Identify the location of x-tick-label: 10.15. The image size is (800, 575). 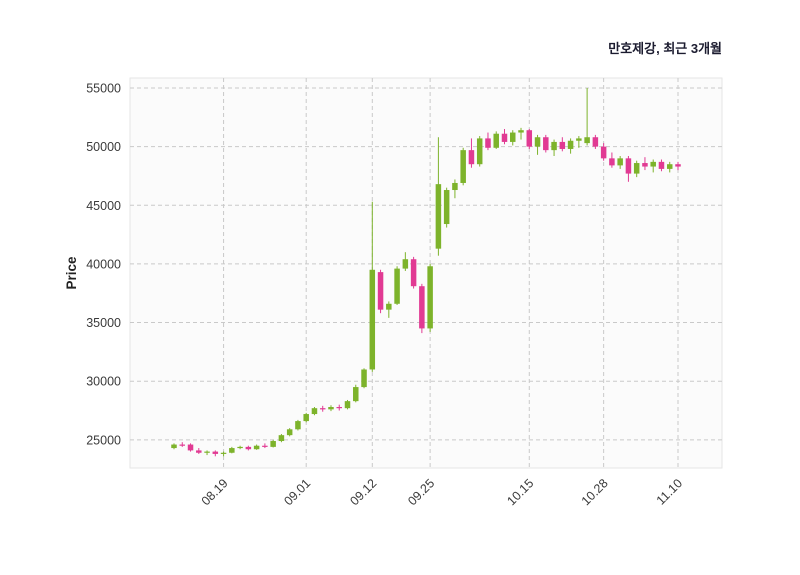
(520, 492).